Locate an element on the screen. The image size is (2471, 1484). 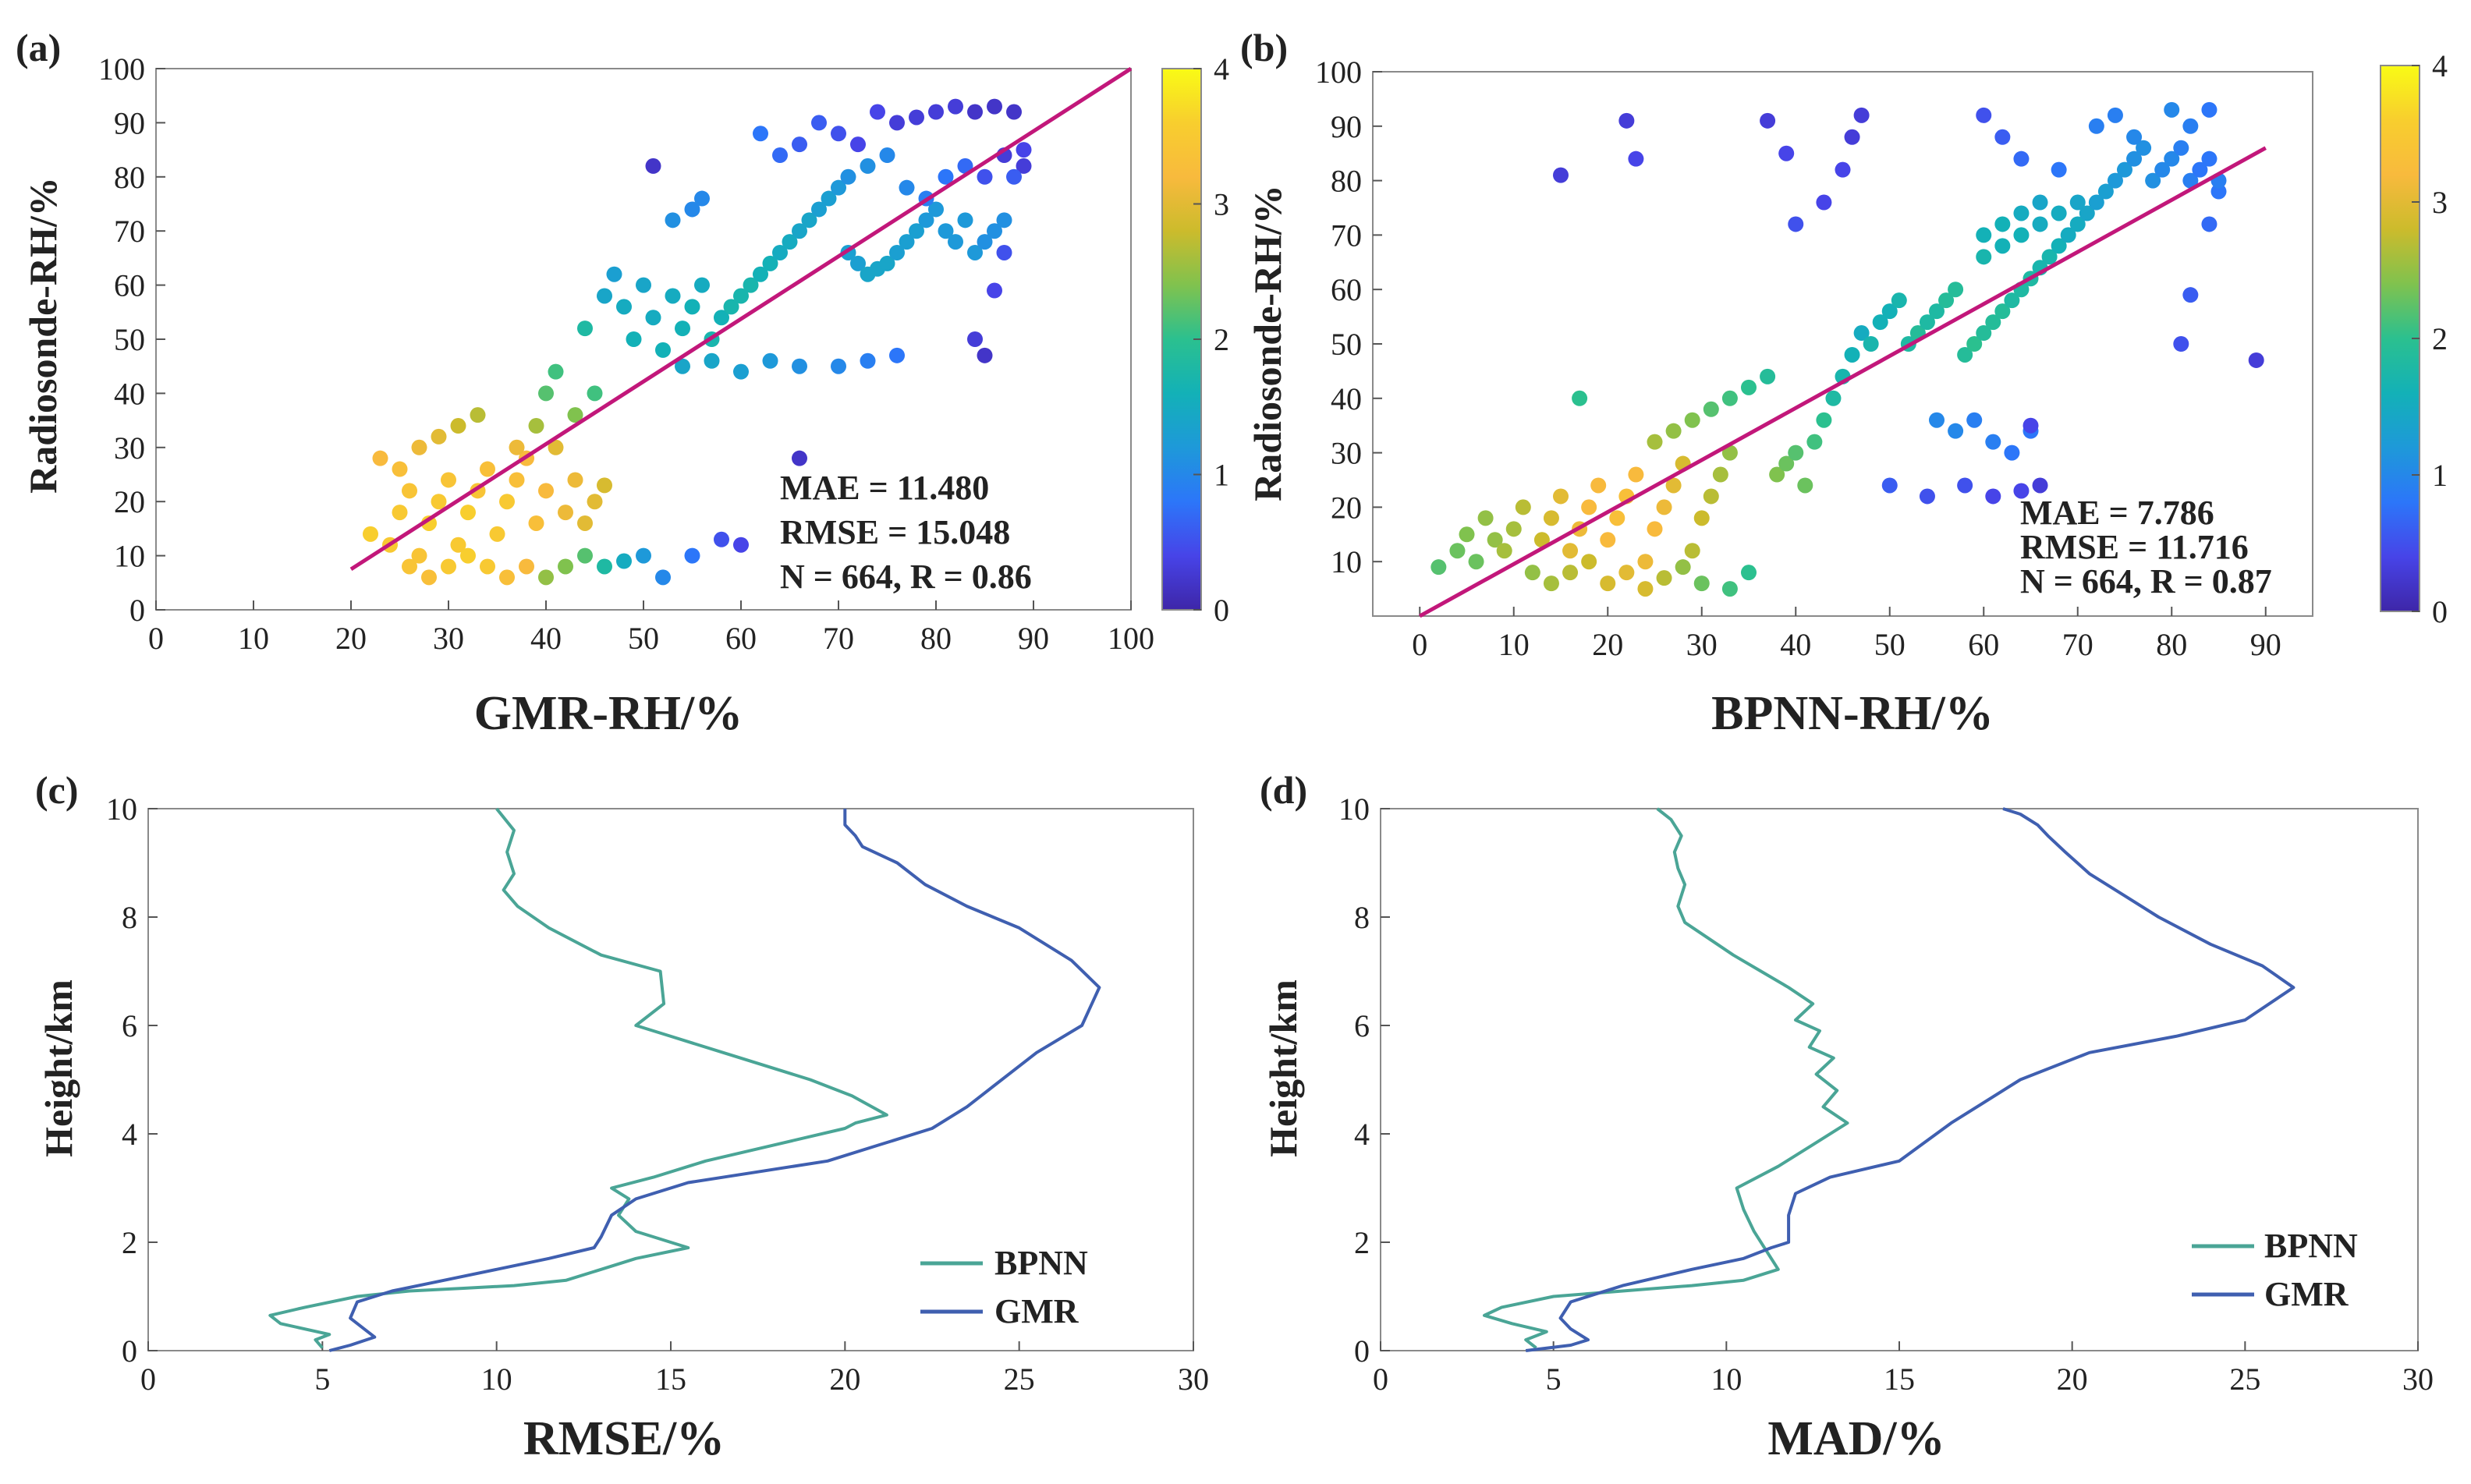
panel-b-y-tick-label: 100 is located at coordinates (1338, 72).